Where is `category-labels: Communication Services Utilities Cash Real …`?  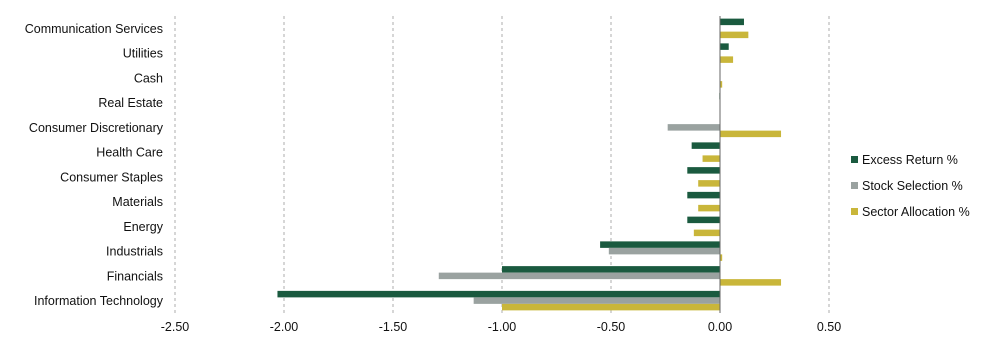
category-labels: Communication Services Utilities Cash Real … is located at coordinates (94, 165).